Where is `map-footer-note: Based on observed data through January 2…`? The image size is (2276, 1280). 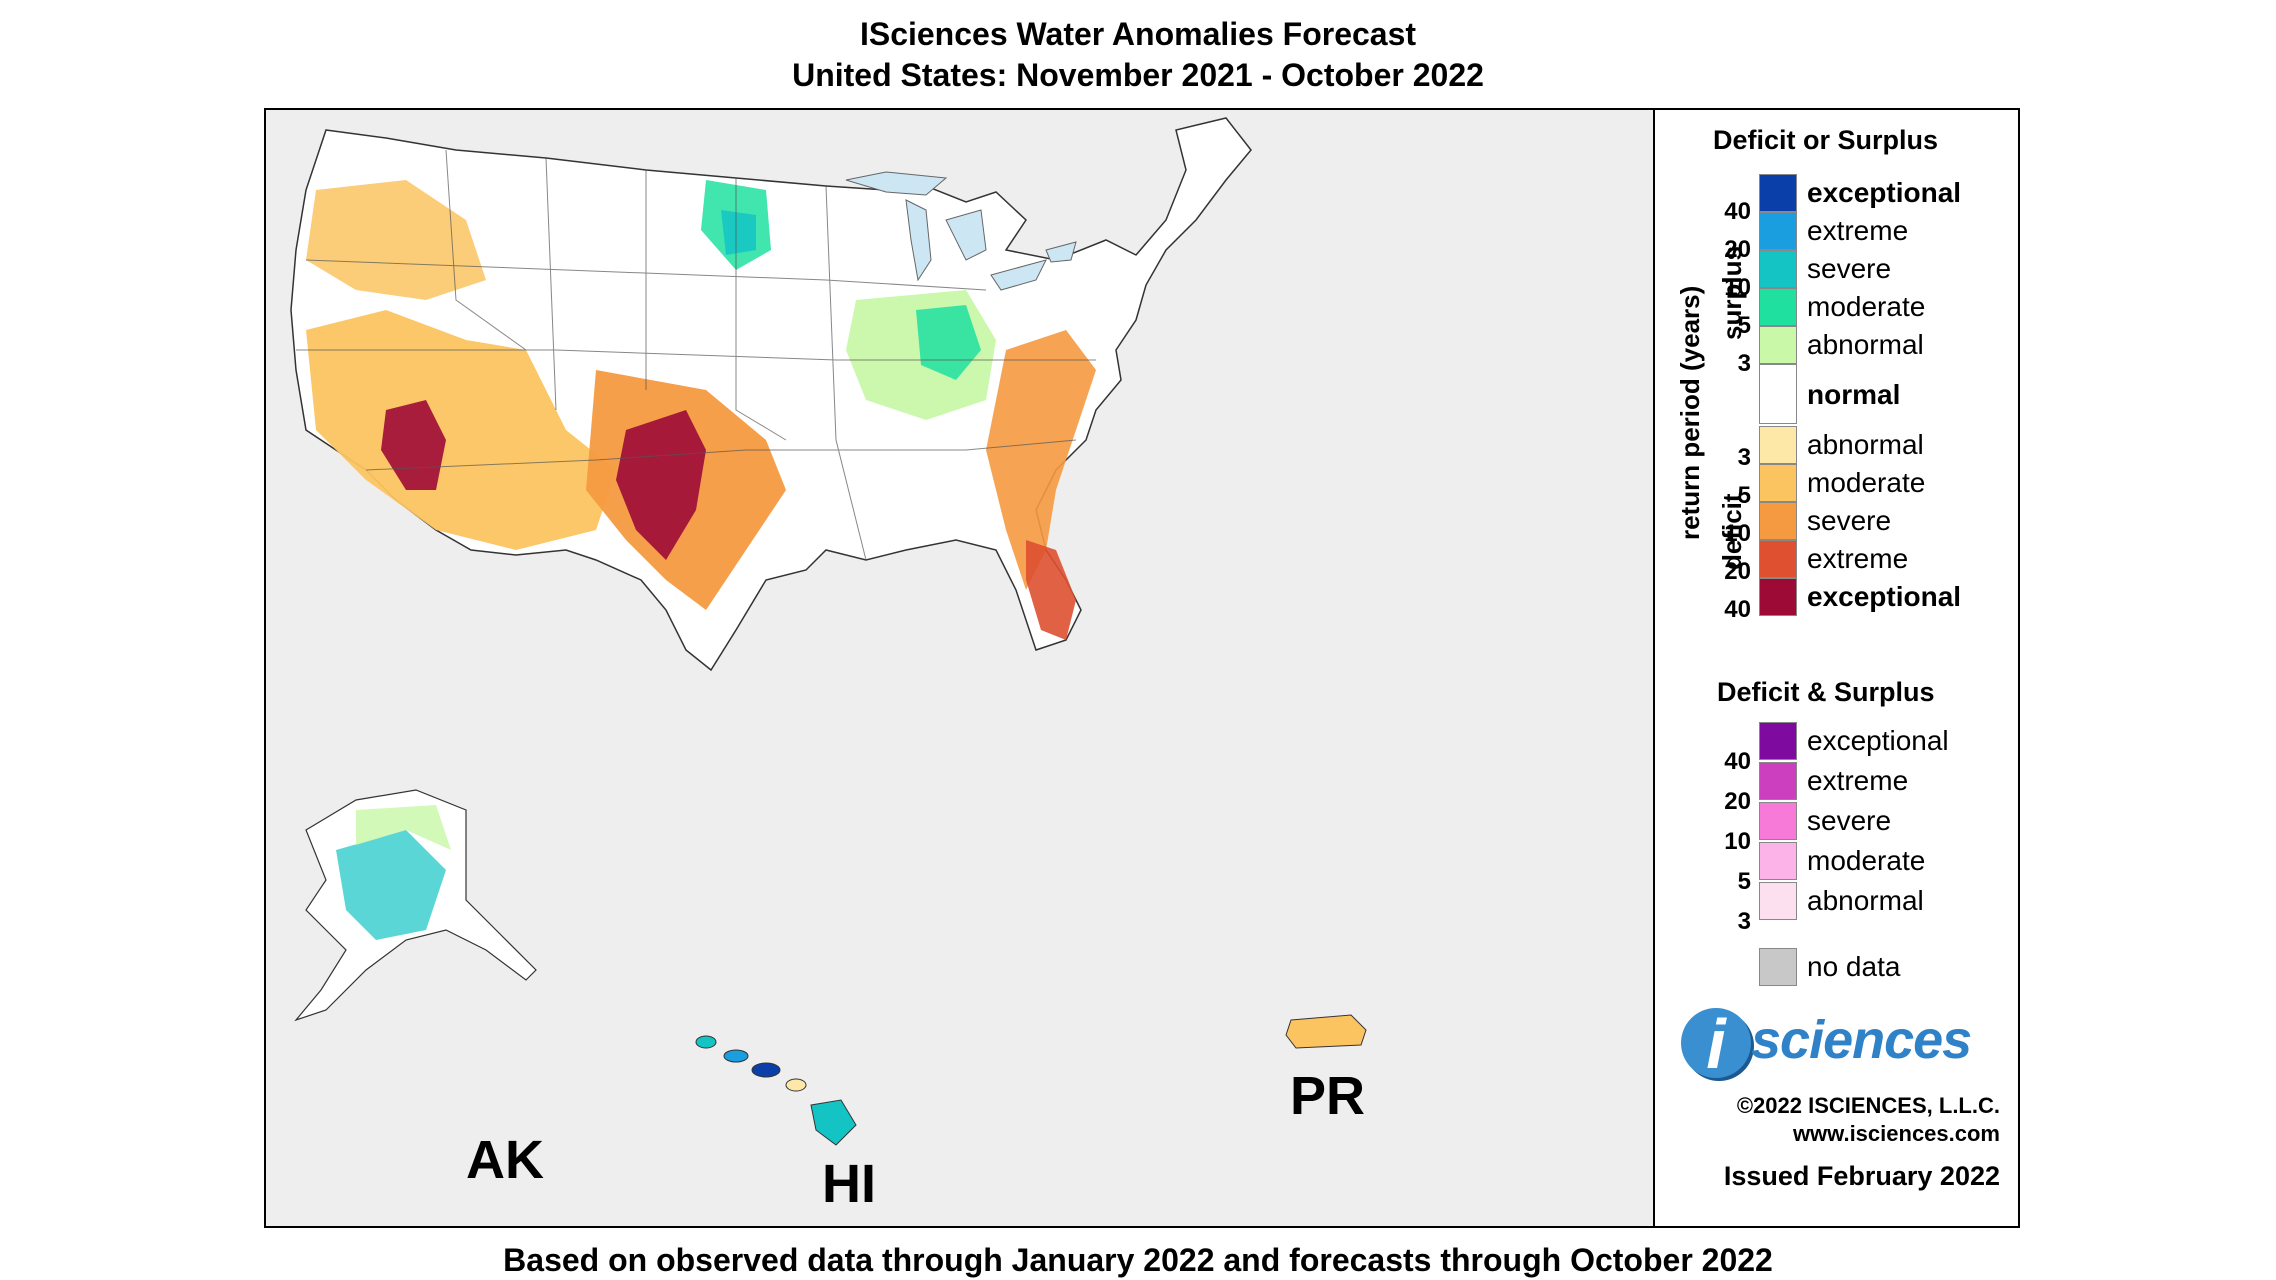 map-footer-note: Based on observed data through January 2… is located at coordinates (1138, 1260).